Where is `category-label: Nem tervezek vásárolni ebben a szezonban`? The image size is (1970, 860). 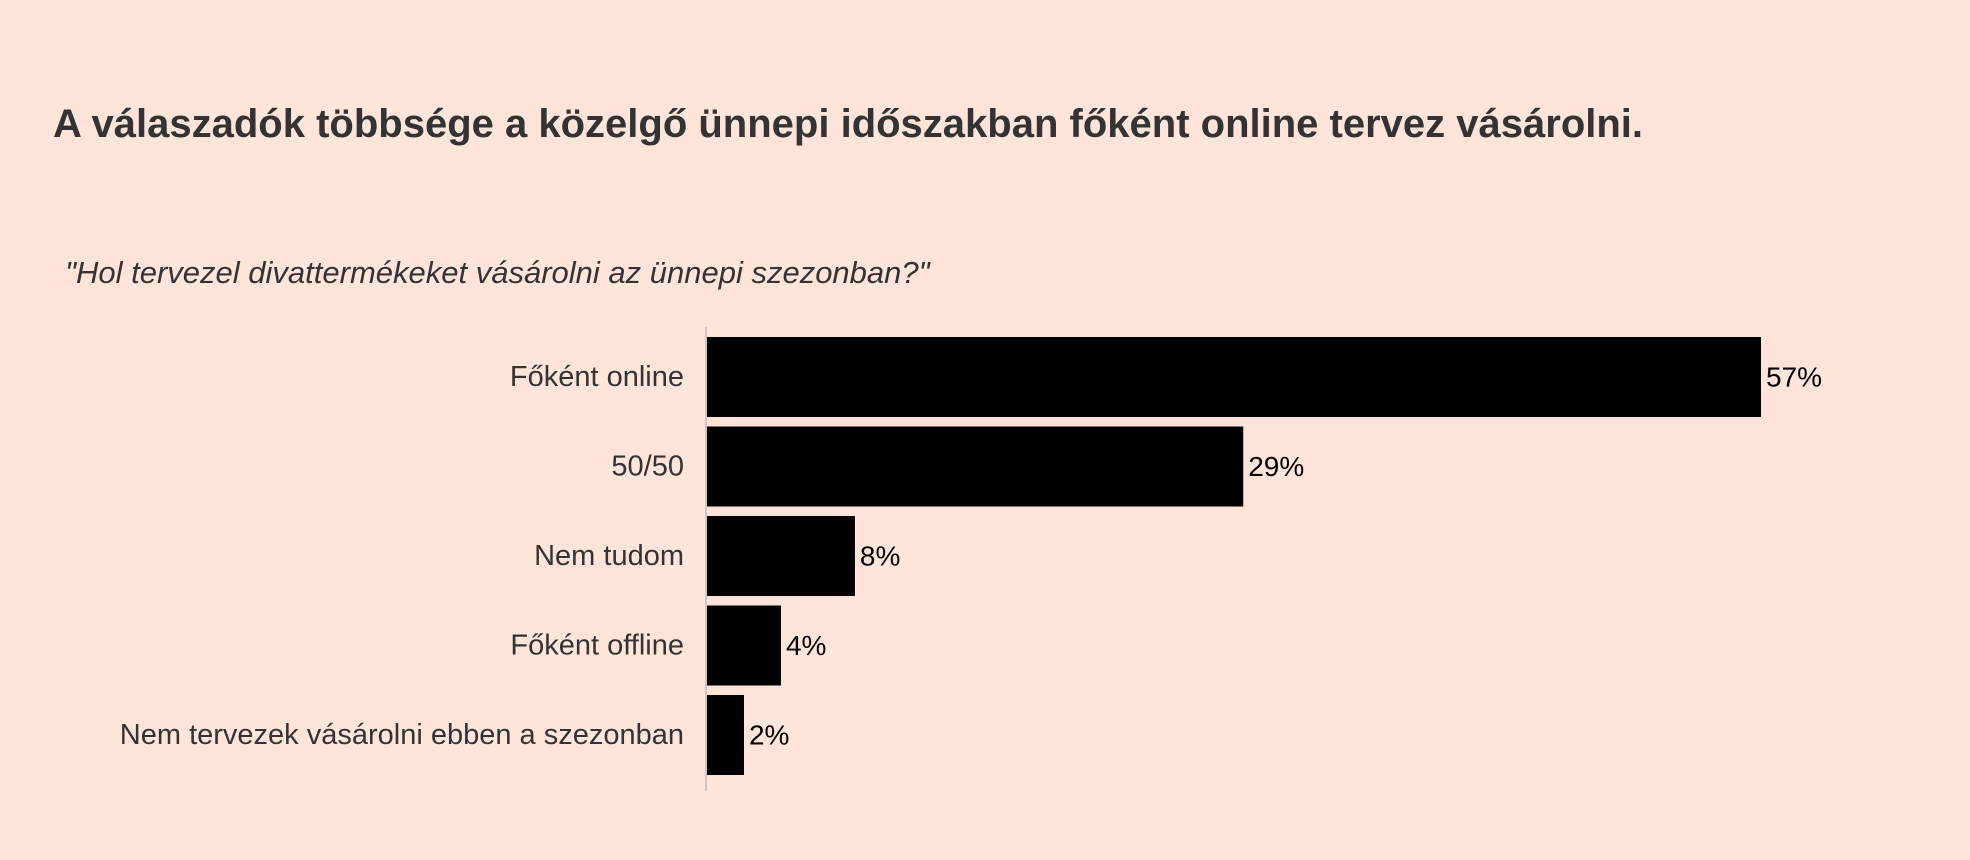
category-label: Nem tervezek vásárolni ebben a szezonban is located at coordinates (402, 735).